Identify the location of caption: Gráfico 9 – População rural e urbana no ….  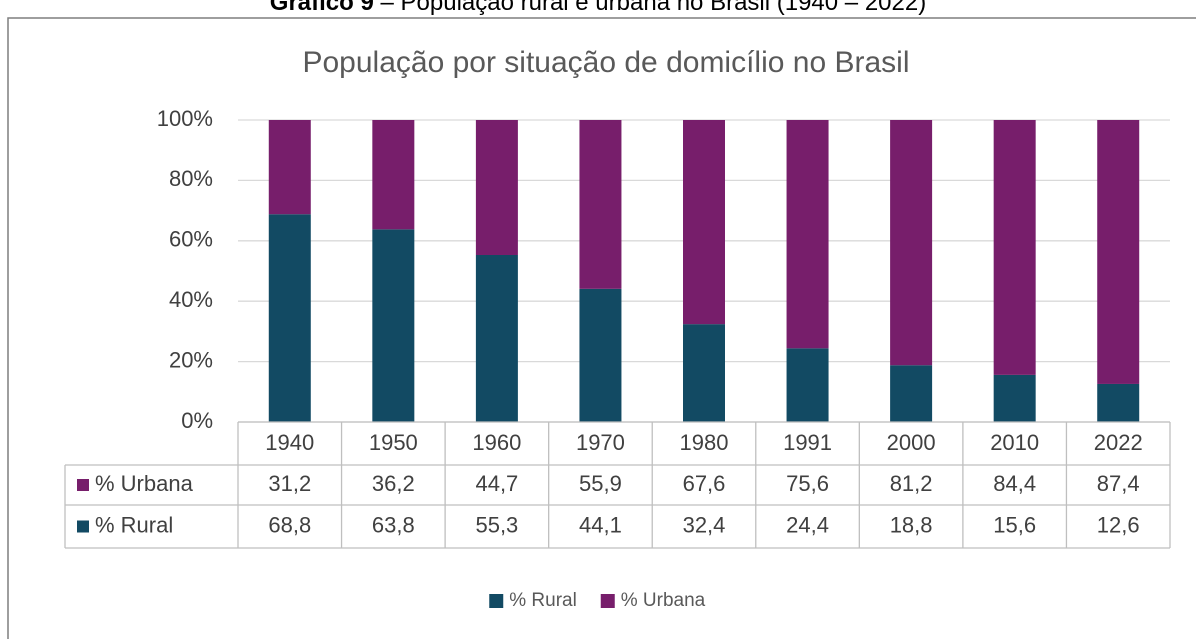
(598, 8).